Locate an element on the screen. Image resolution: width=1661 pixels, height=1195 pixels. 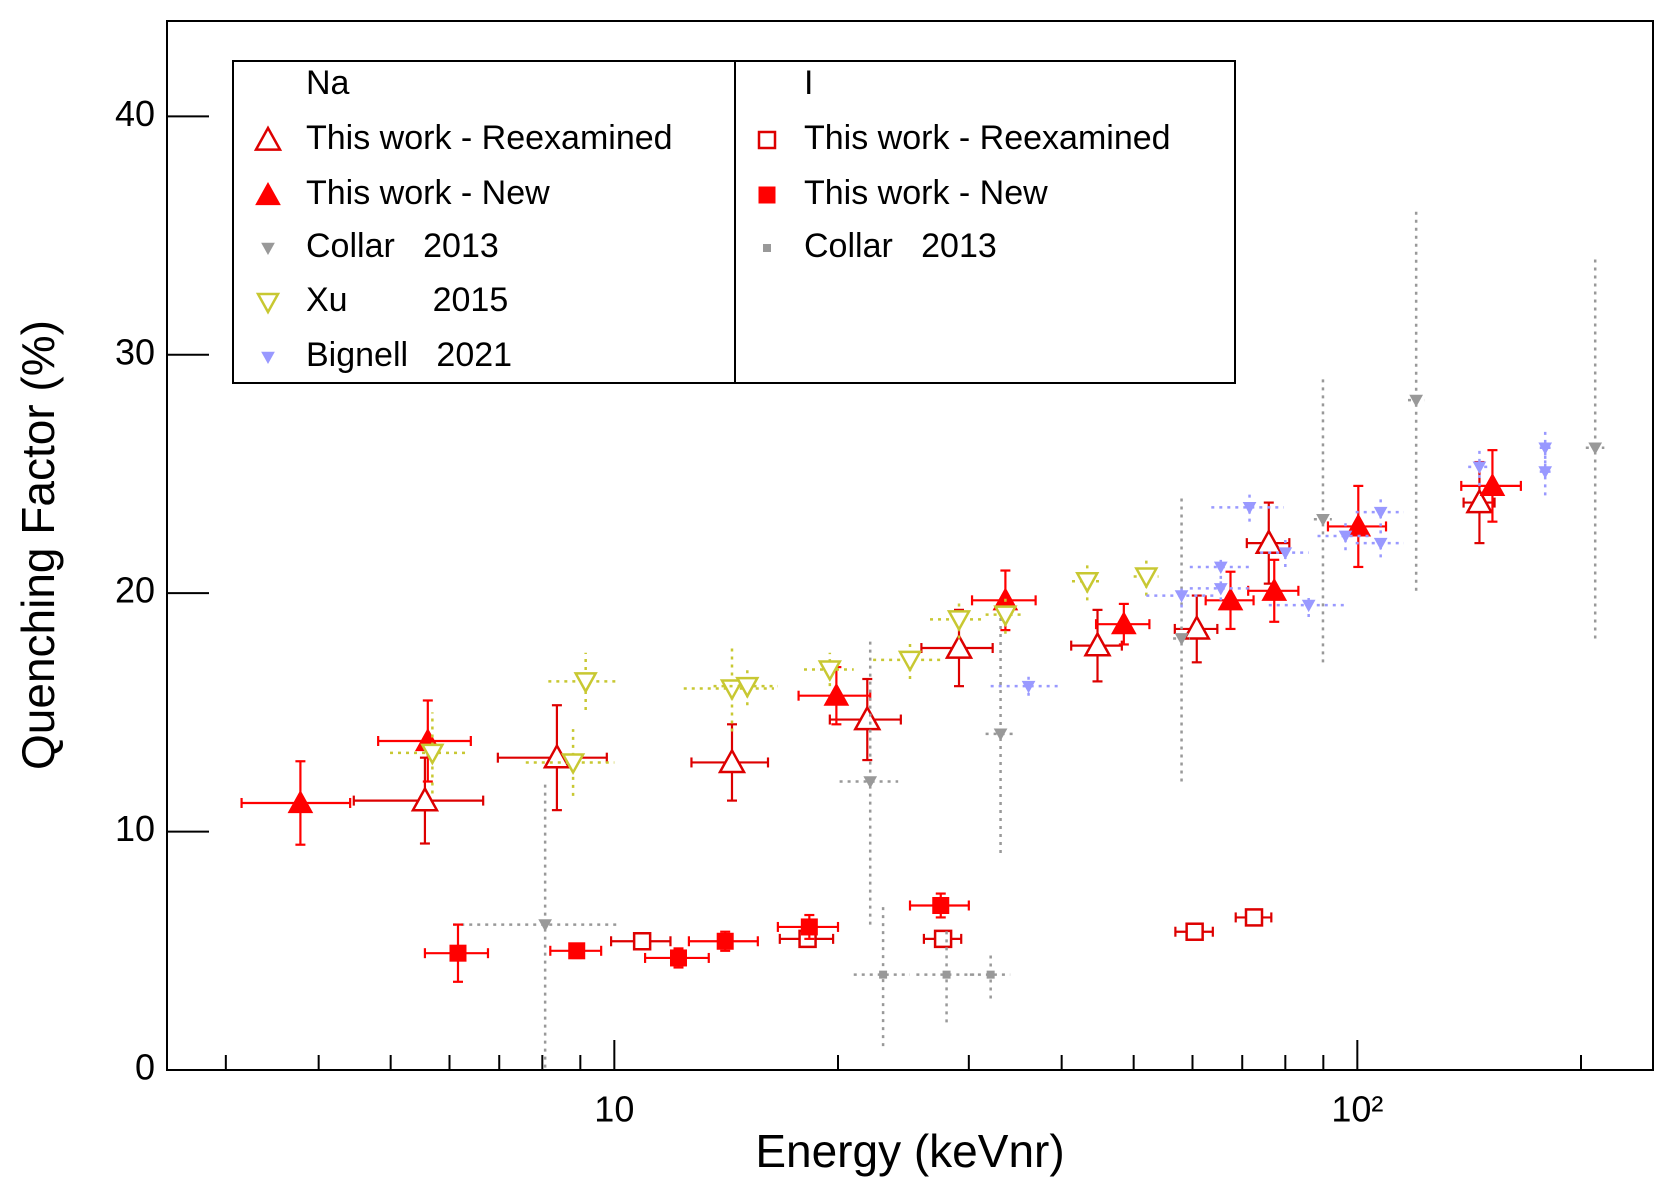
legend-title: Na is located at coordinates (328, 83).